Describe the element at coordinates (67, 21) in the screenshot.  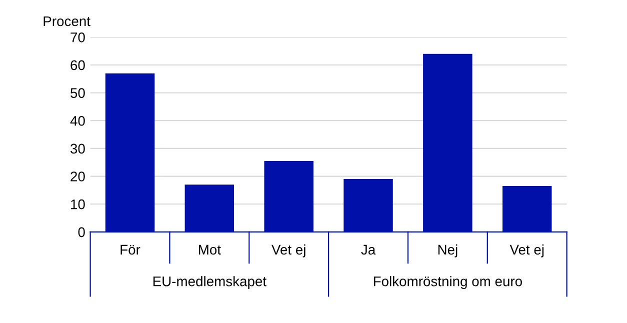
I see `y-axis-title: Procent` at that location.